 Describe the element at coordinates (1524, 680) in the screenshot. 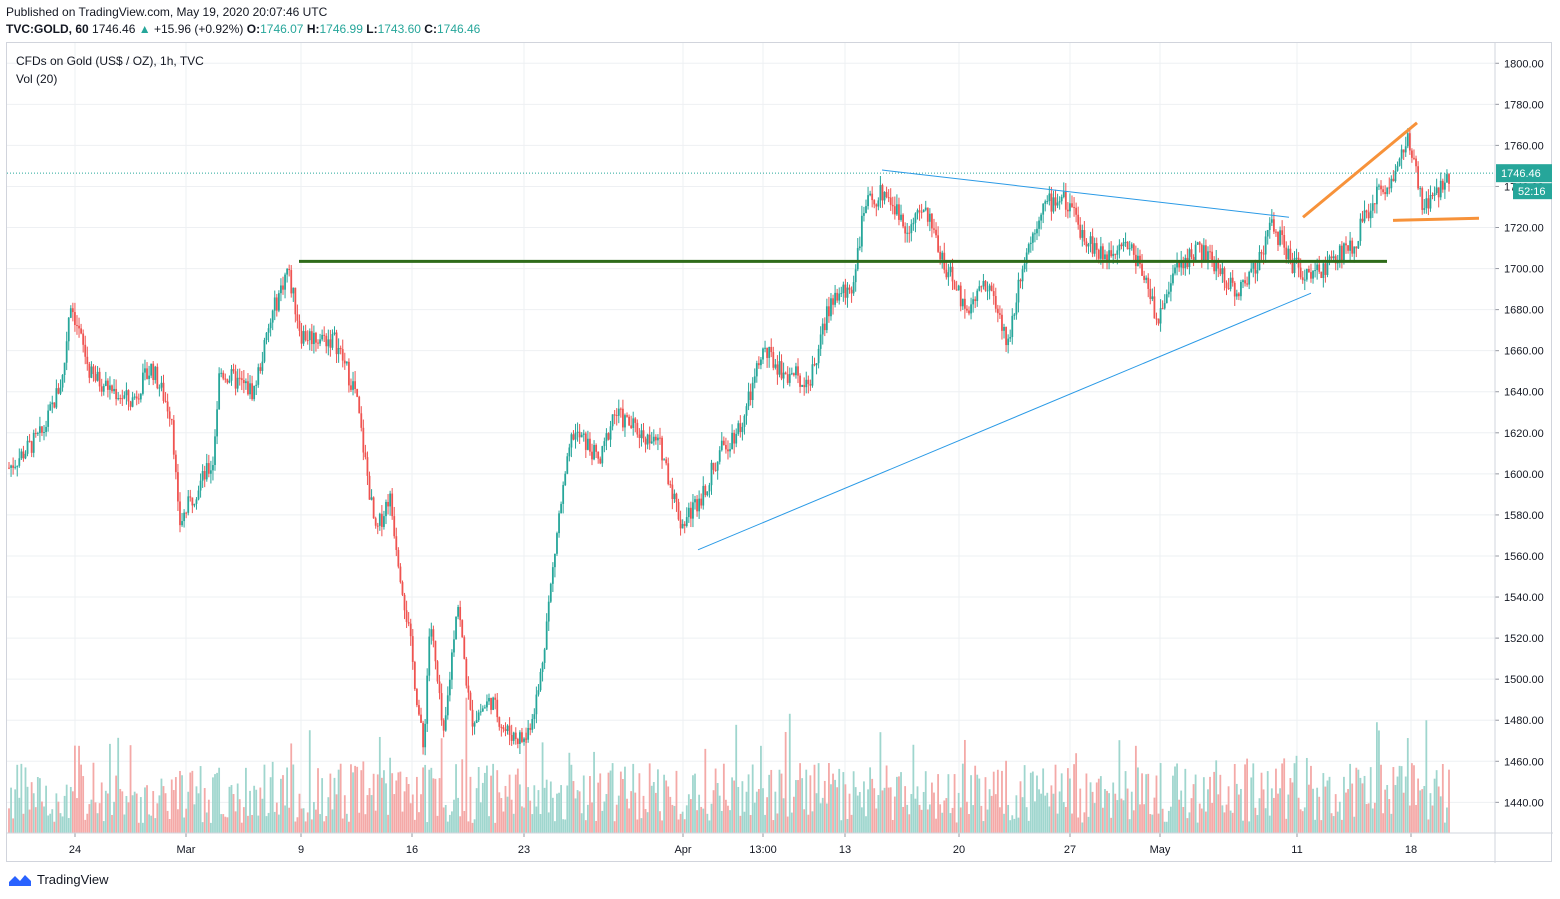

I see `y-tick-label: 1500.00` at that location.